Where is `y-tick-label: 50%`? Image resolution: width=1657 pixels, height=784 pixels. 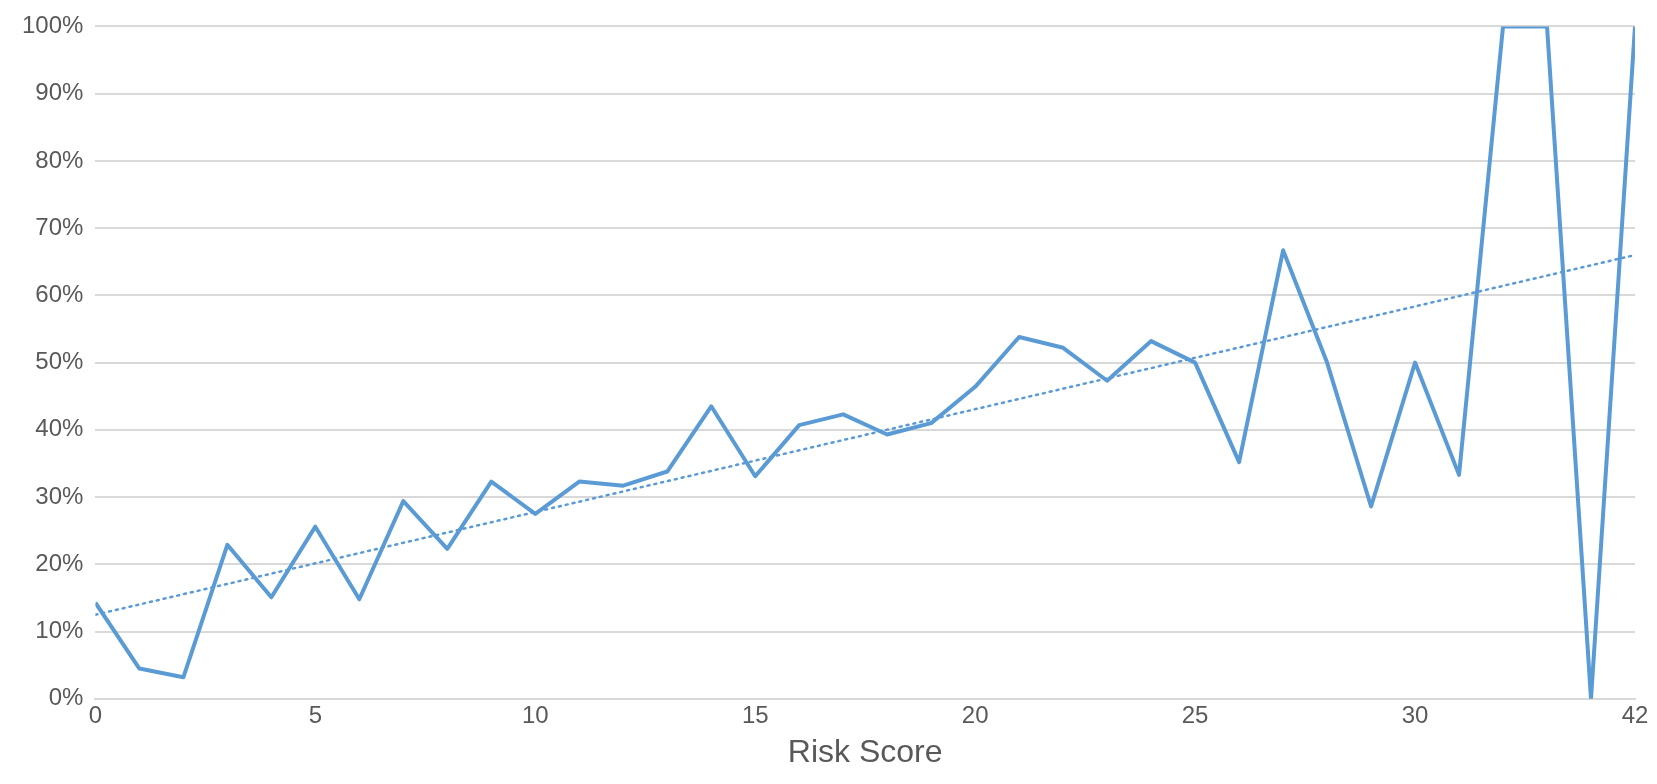
y-tick-label: 50% is located at coordinates (59, 361).